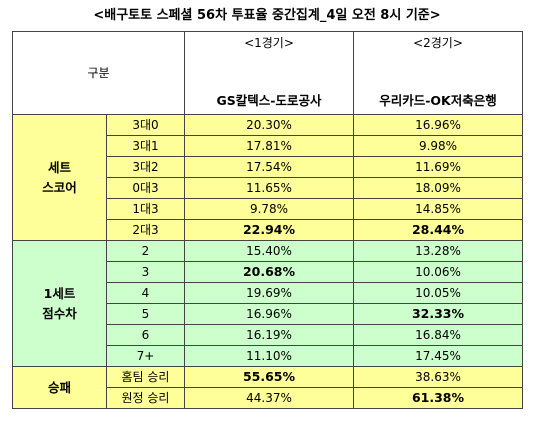 The width and height of the screenshot is (534, 428). Describe the element at coordinates (438, 125) in the screenshot. I see `game2-value: 16.96%` at that location.